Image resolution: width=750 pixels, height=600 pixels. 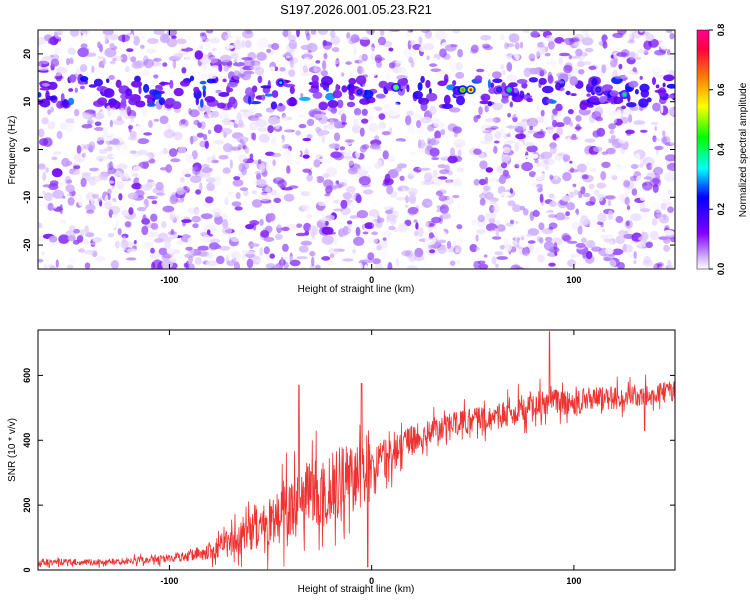 What do you see at coordinates (356, 289) in the screenshot?
I see `spectrogram-x-axis-label: Height of straight line (km)` at bounding box center [356, 289].